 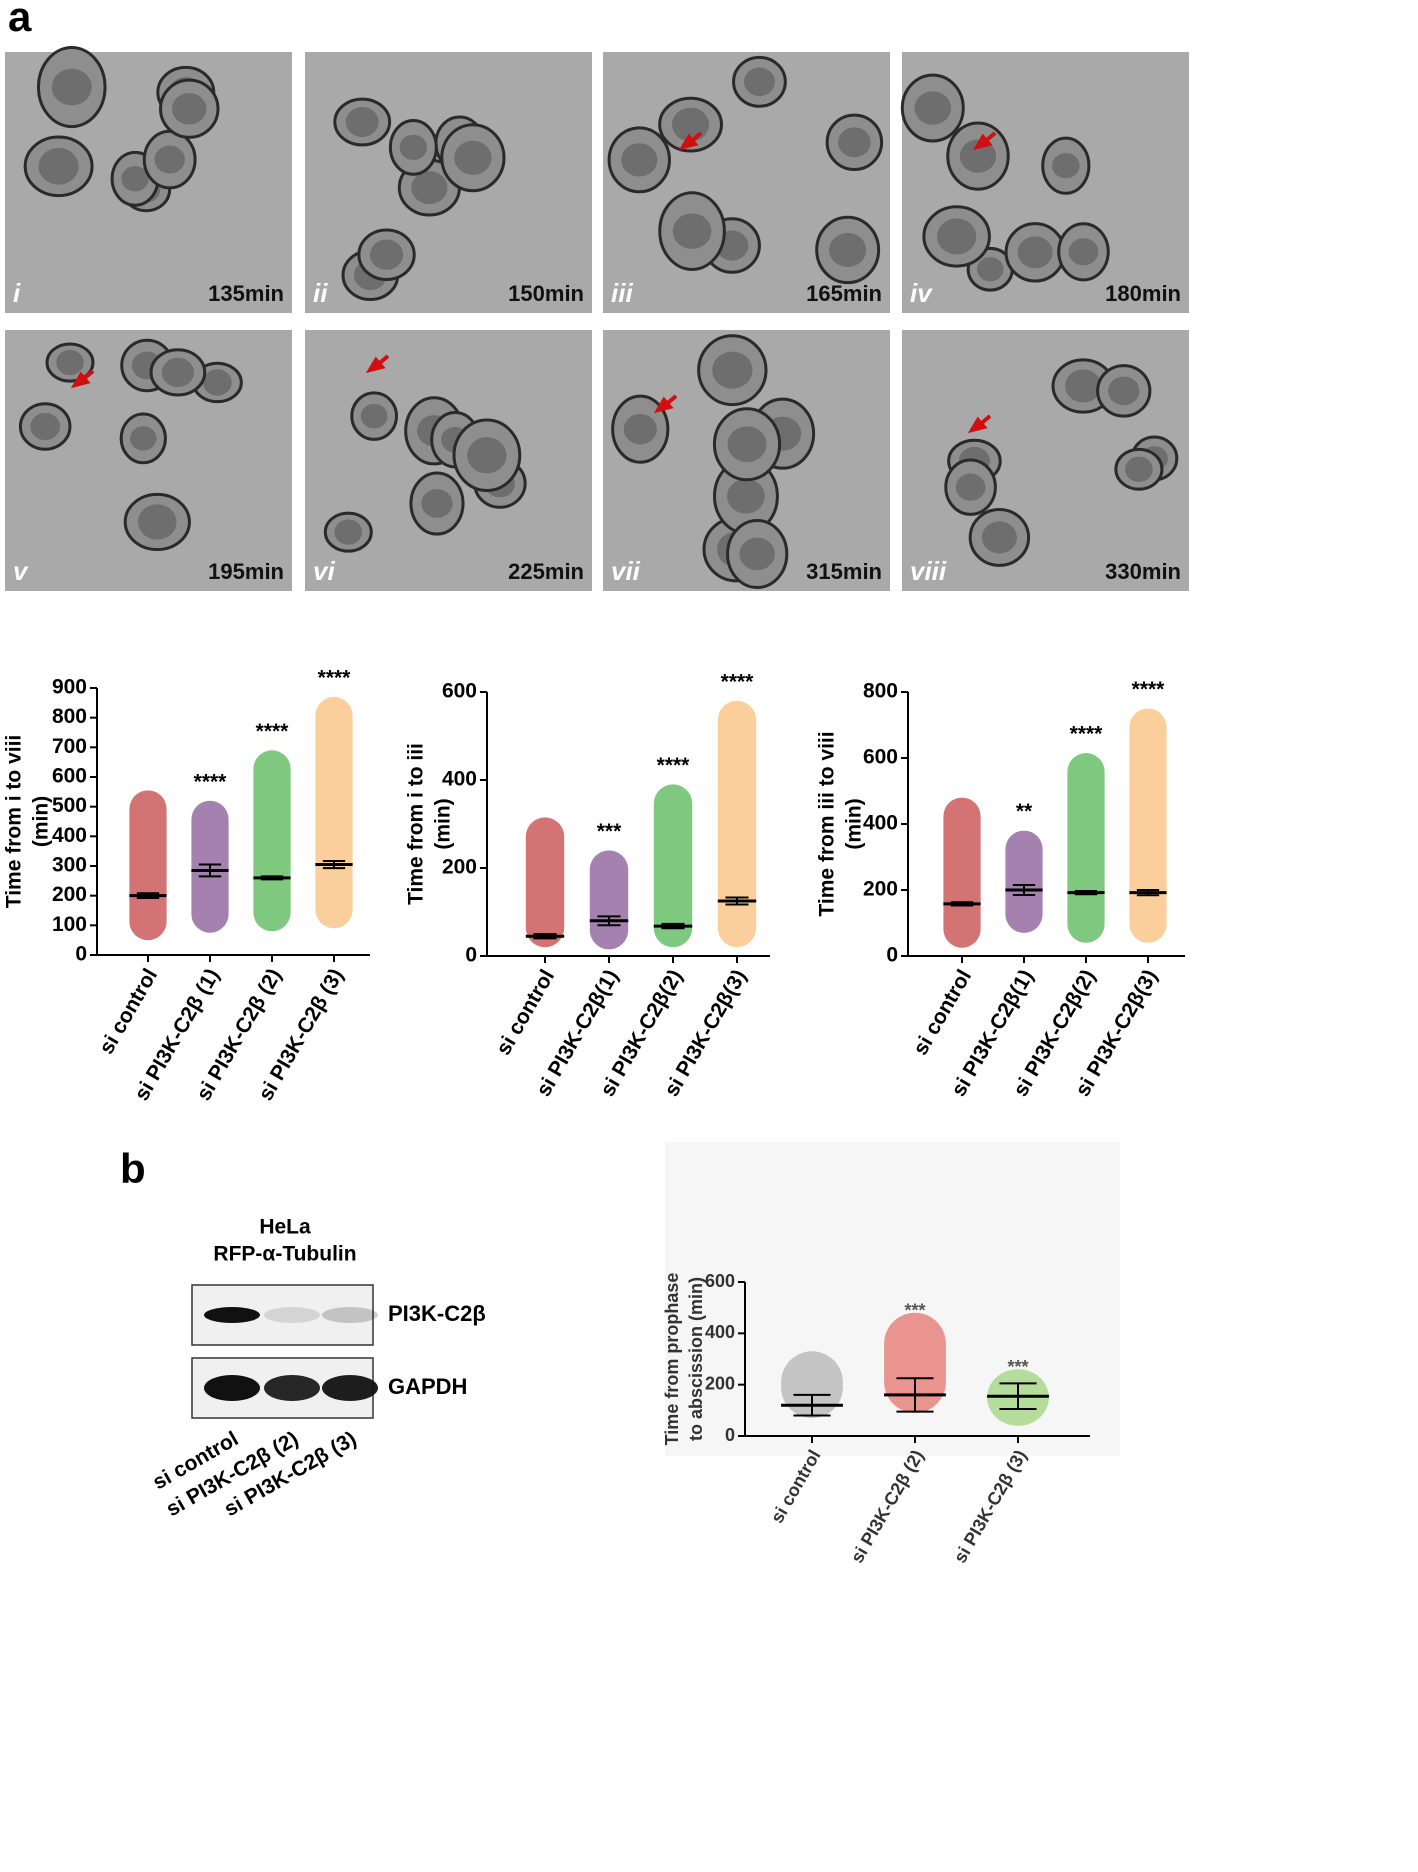 I want to click on image-numeral: vii, so click(x=626, y=571).